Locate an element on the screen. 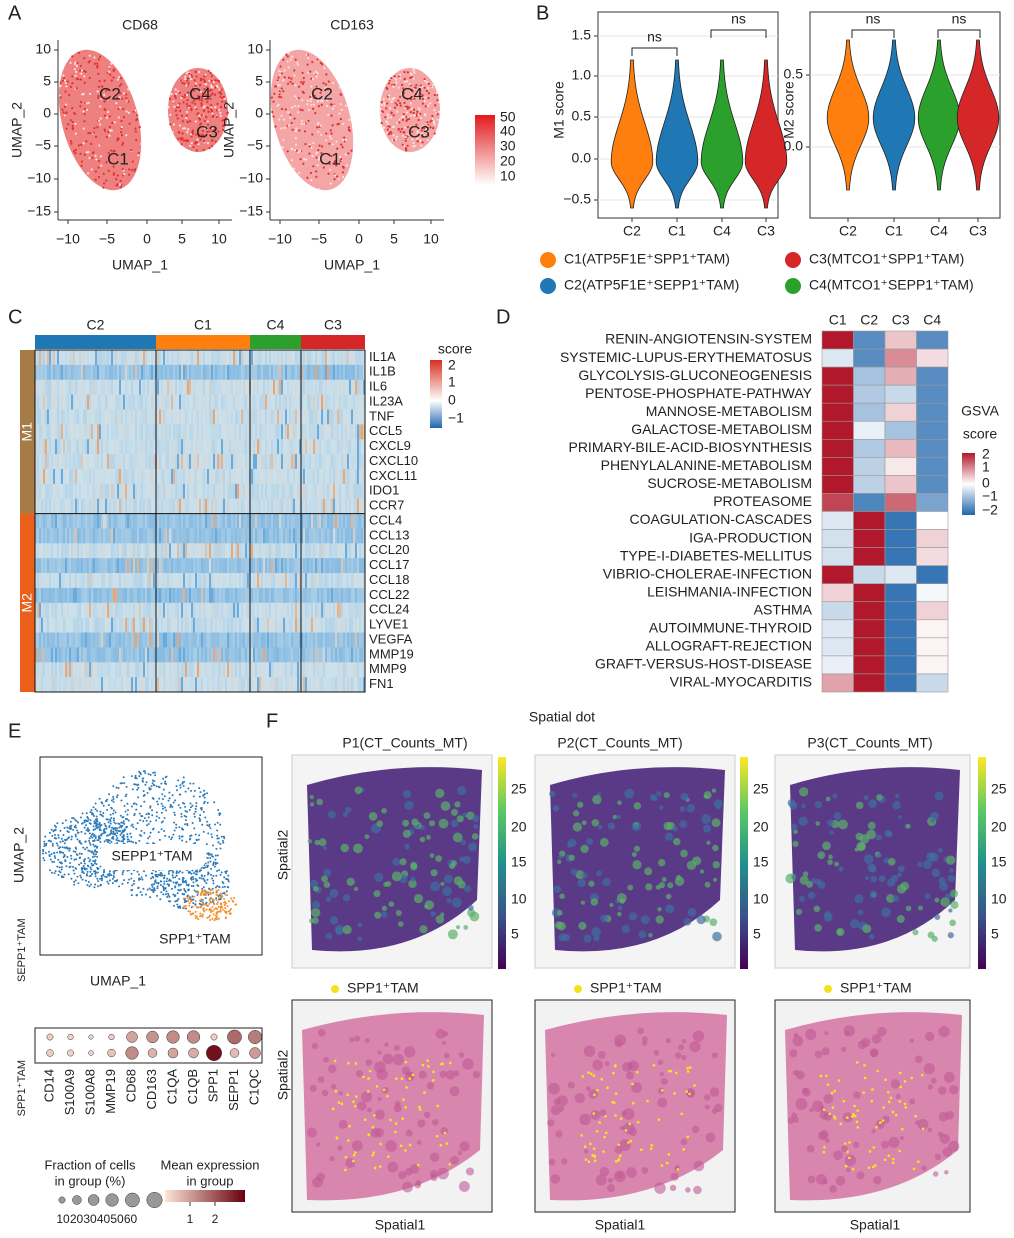  y-tick-label: −10 is located at coordinates (251, 178).